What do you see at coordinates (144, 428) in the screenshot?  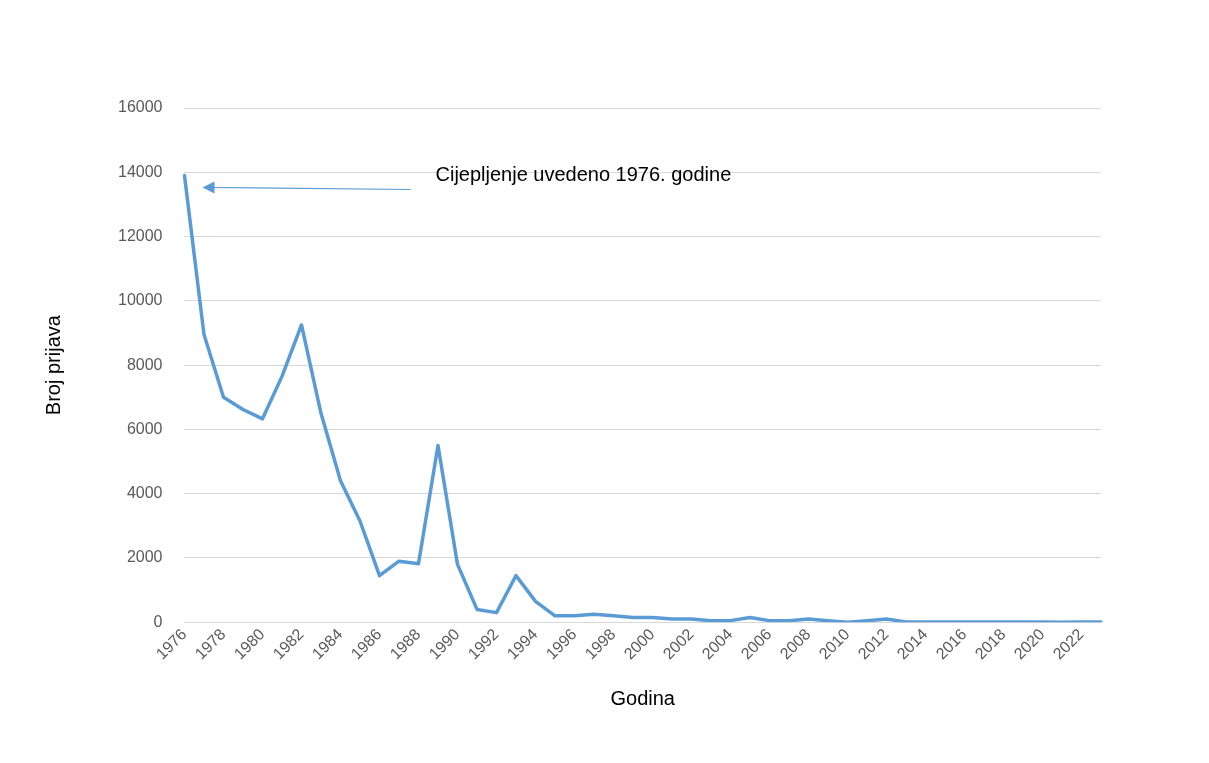 I see `y-tick-label: 6000` at bounding box center [144, 428].